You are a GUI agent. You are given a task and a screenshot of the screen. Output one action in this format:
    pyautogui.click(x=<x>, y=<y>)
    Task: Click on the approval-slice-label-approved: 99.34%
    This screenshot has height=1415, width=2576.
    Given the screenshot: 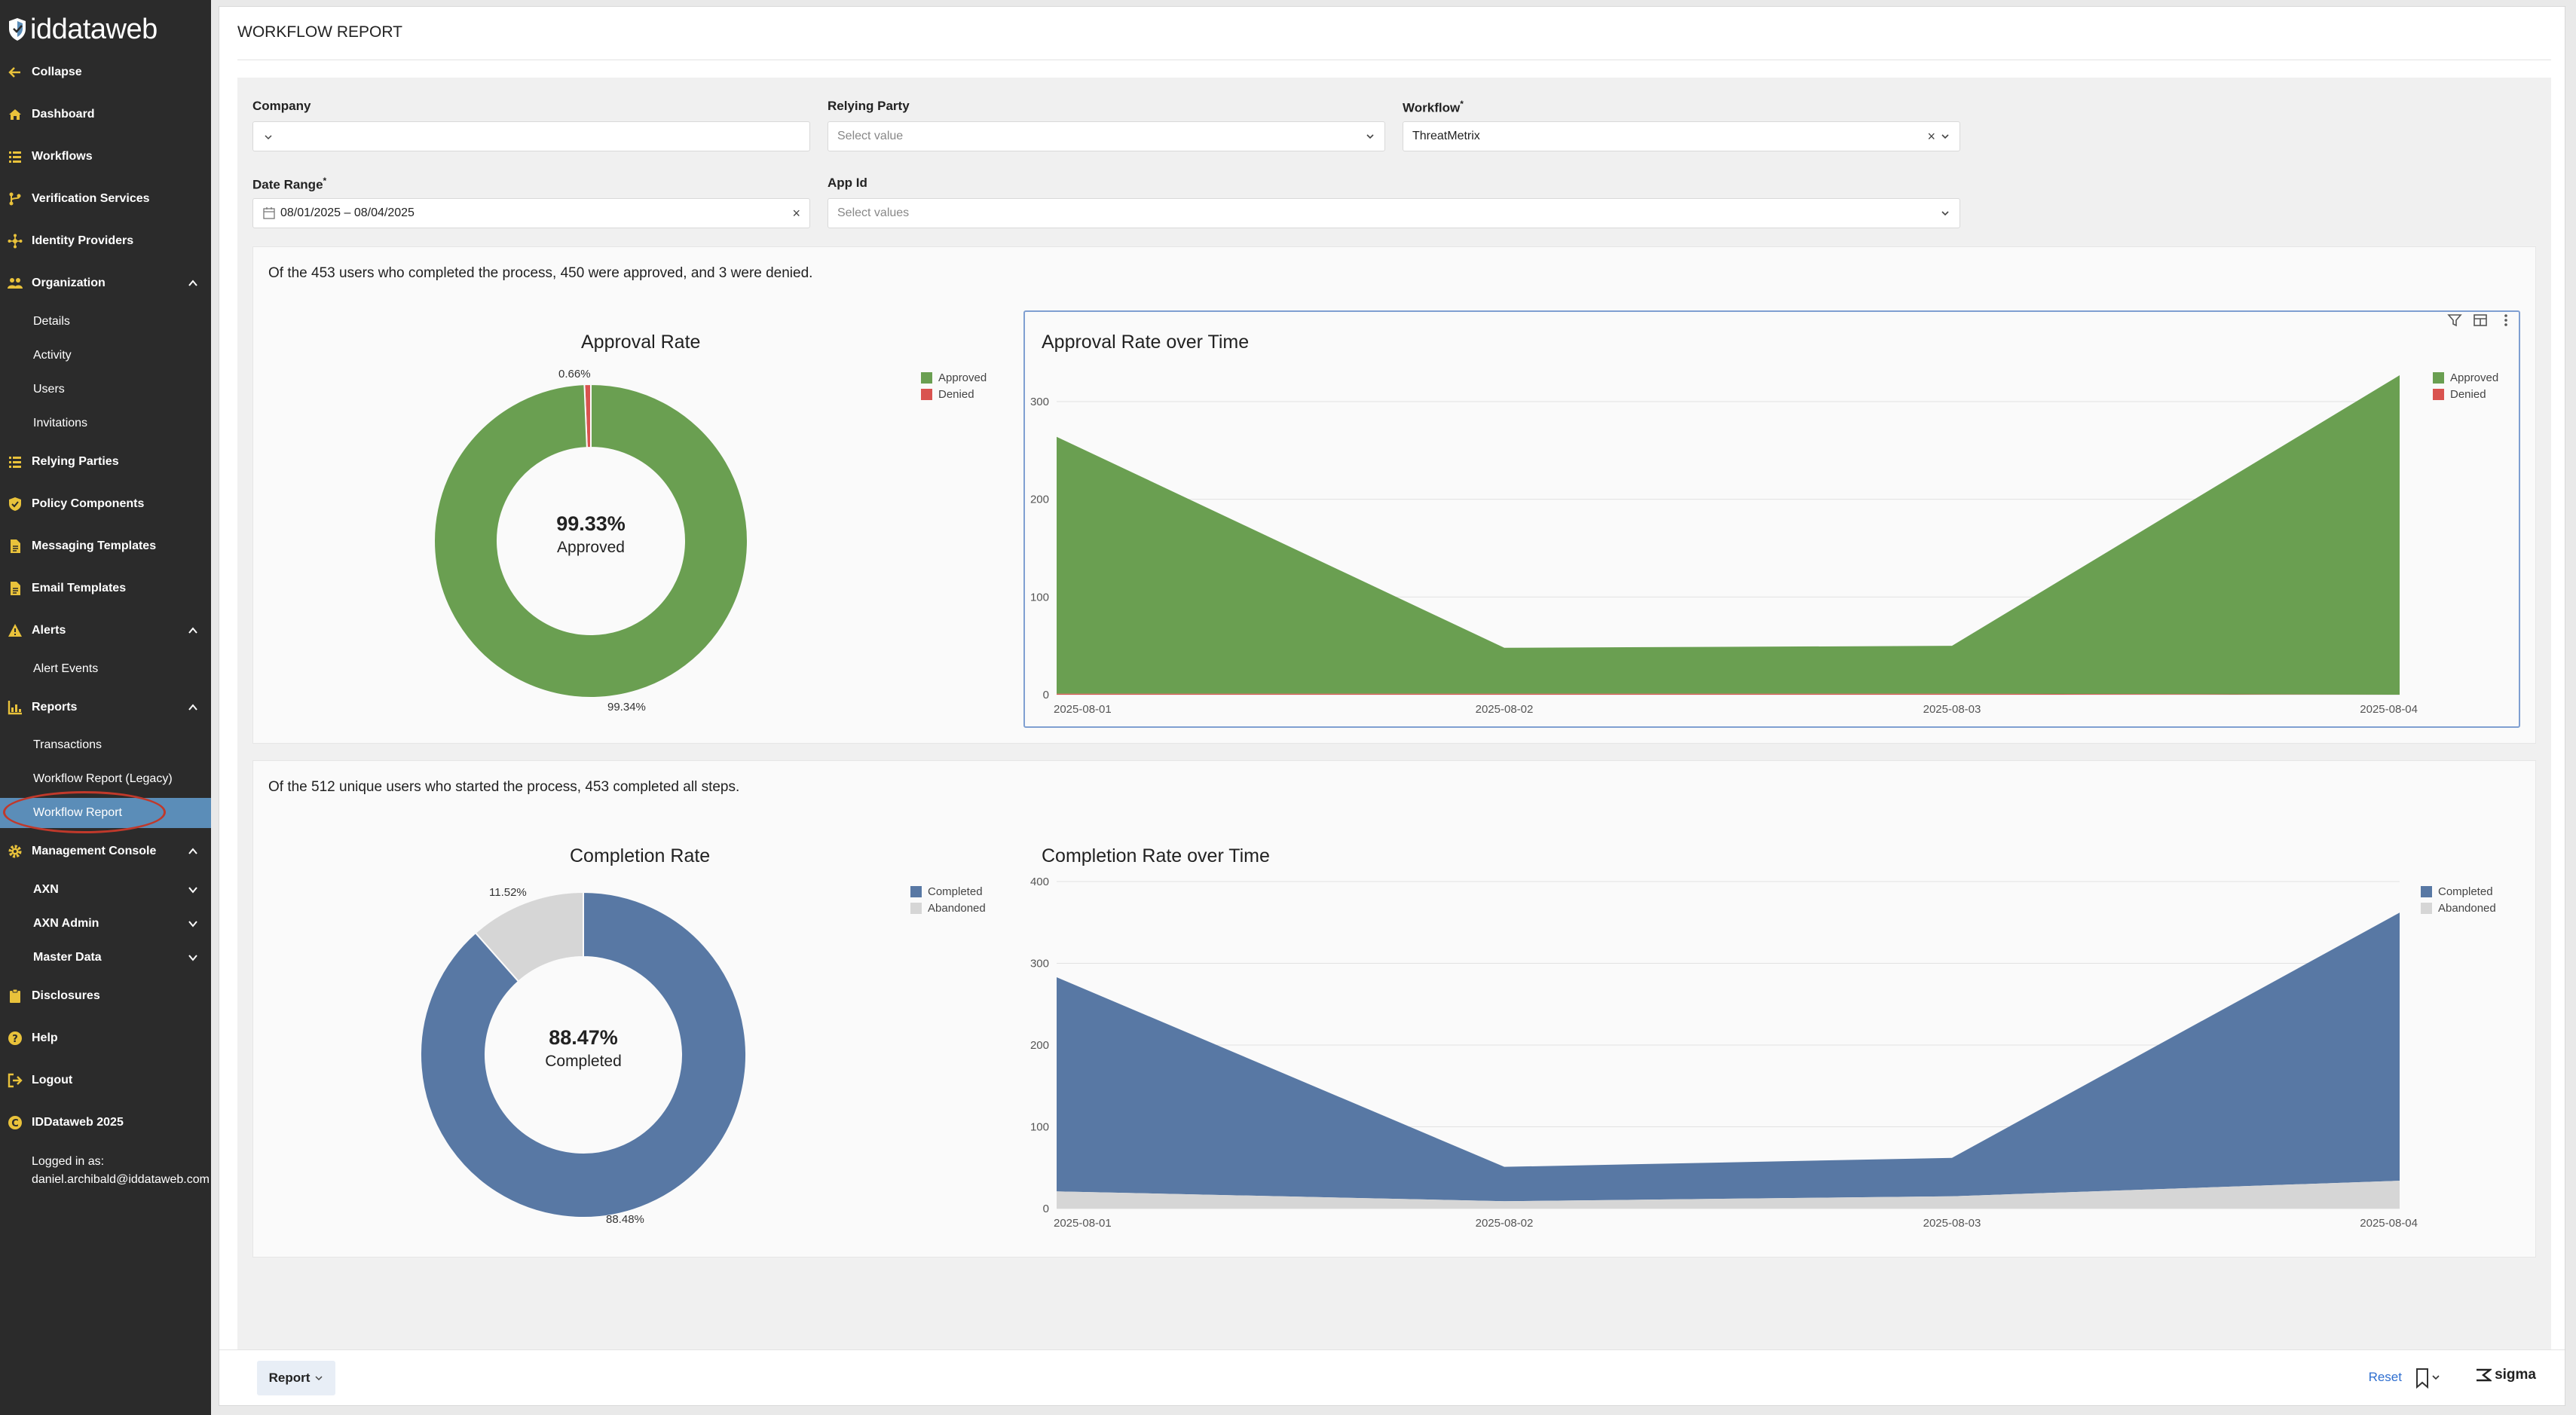 What is the action you would take?
    pyautogui.click(x=626, y=707)
    